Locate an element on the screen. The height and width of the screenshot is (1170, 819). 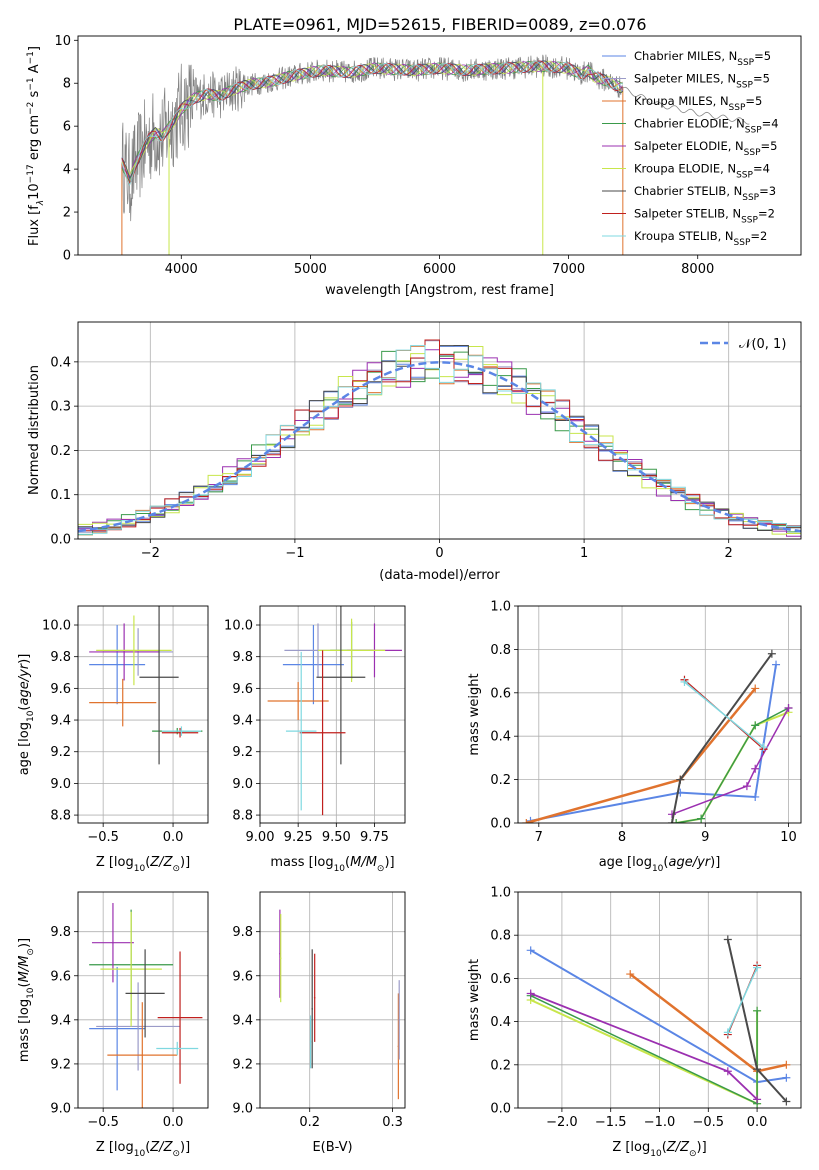
label-part: =5 is located at coordinates (753, 101).